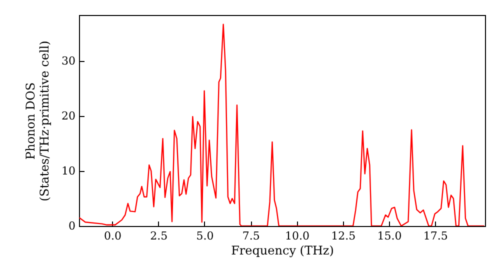  I want to click on y-tick-label: 20, so click(69, 116).